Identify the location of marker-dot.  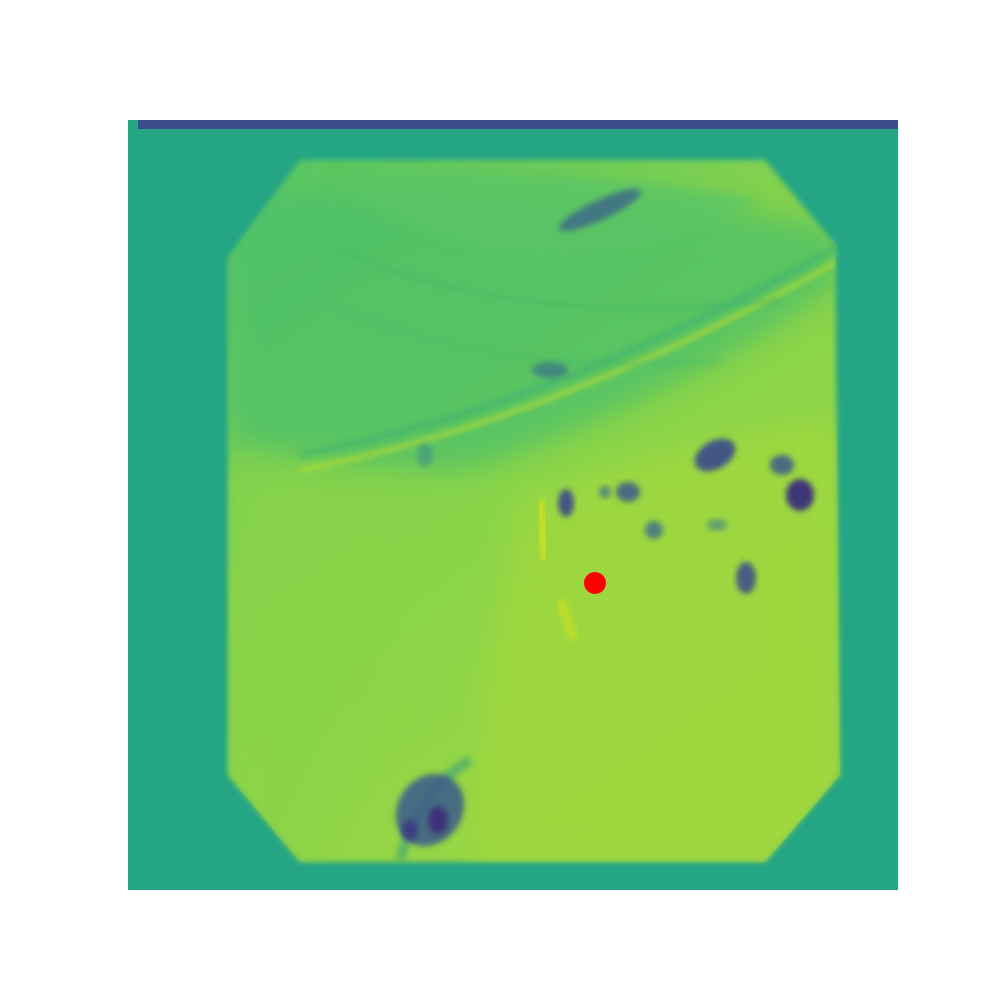
(595, 583).